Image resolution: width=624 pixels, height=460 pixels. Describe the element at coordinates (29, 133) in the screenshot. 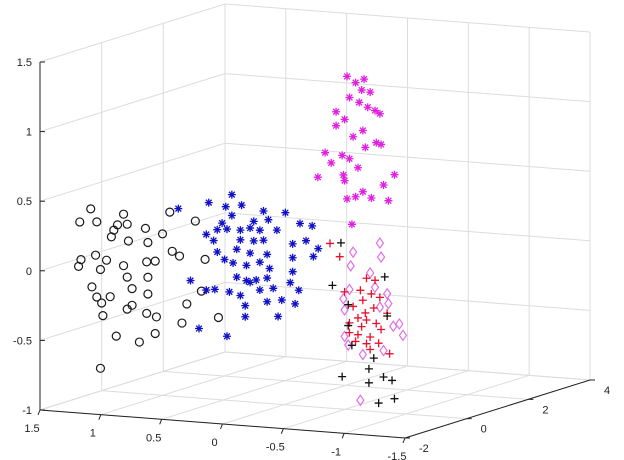

I see `z-tick-label: 1` at that location.